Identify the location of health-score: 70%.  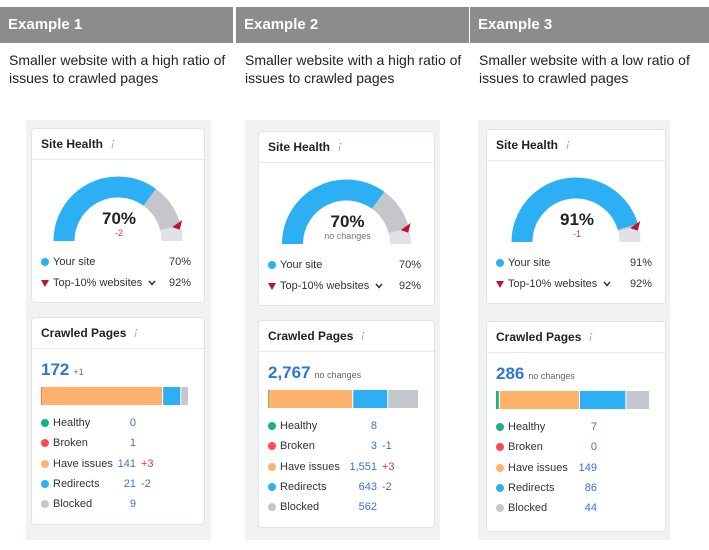
(347, 221).